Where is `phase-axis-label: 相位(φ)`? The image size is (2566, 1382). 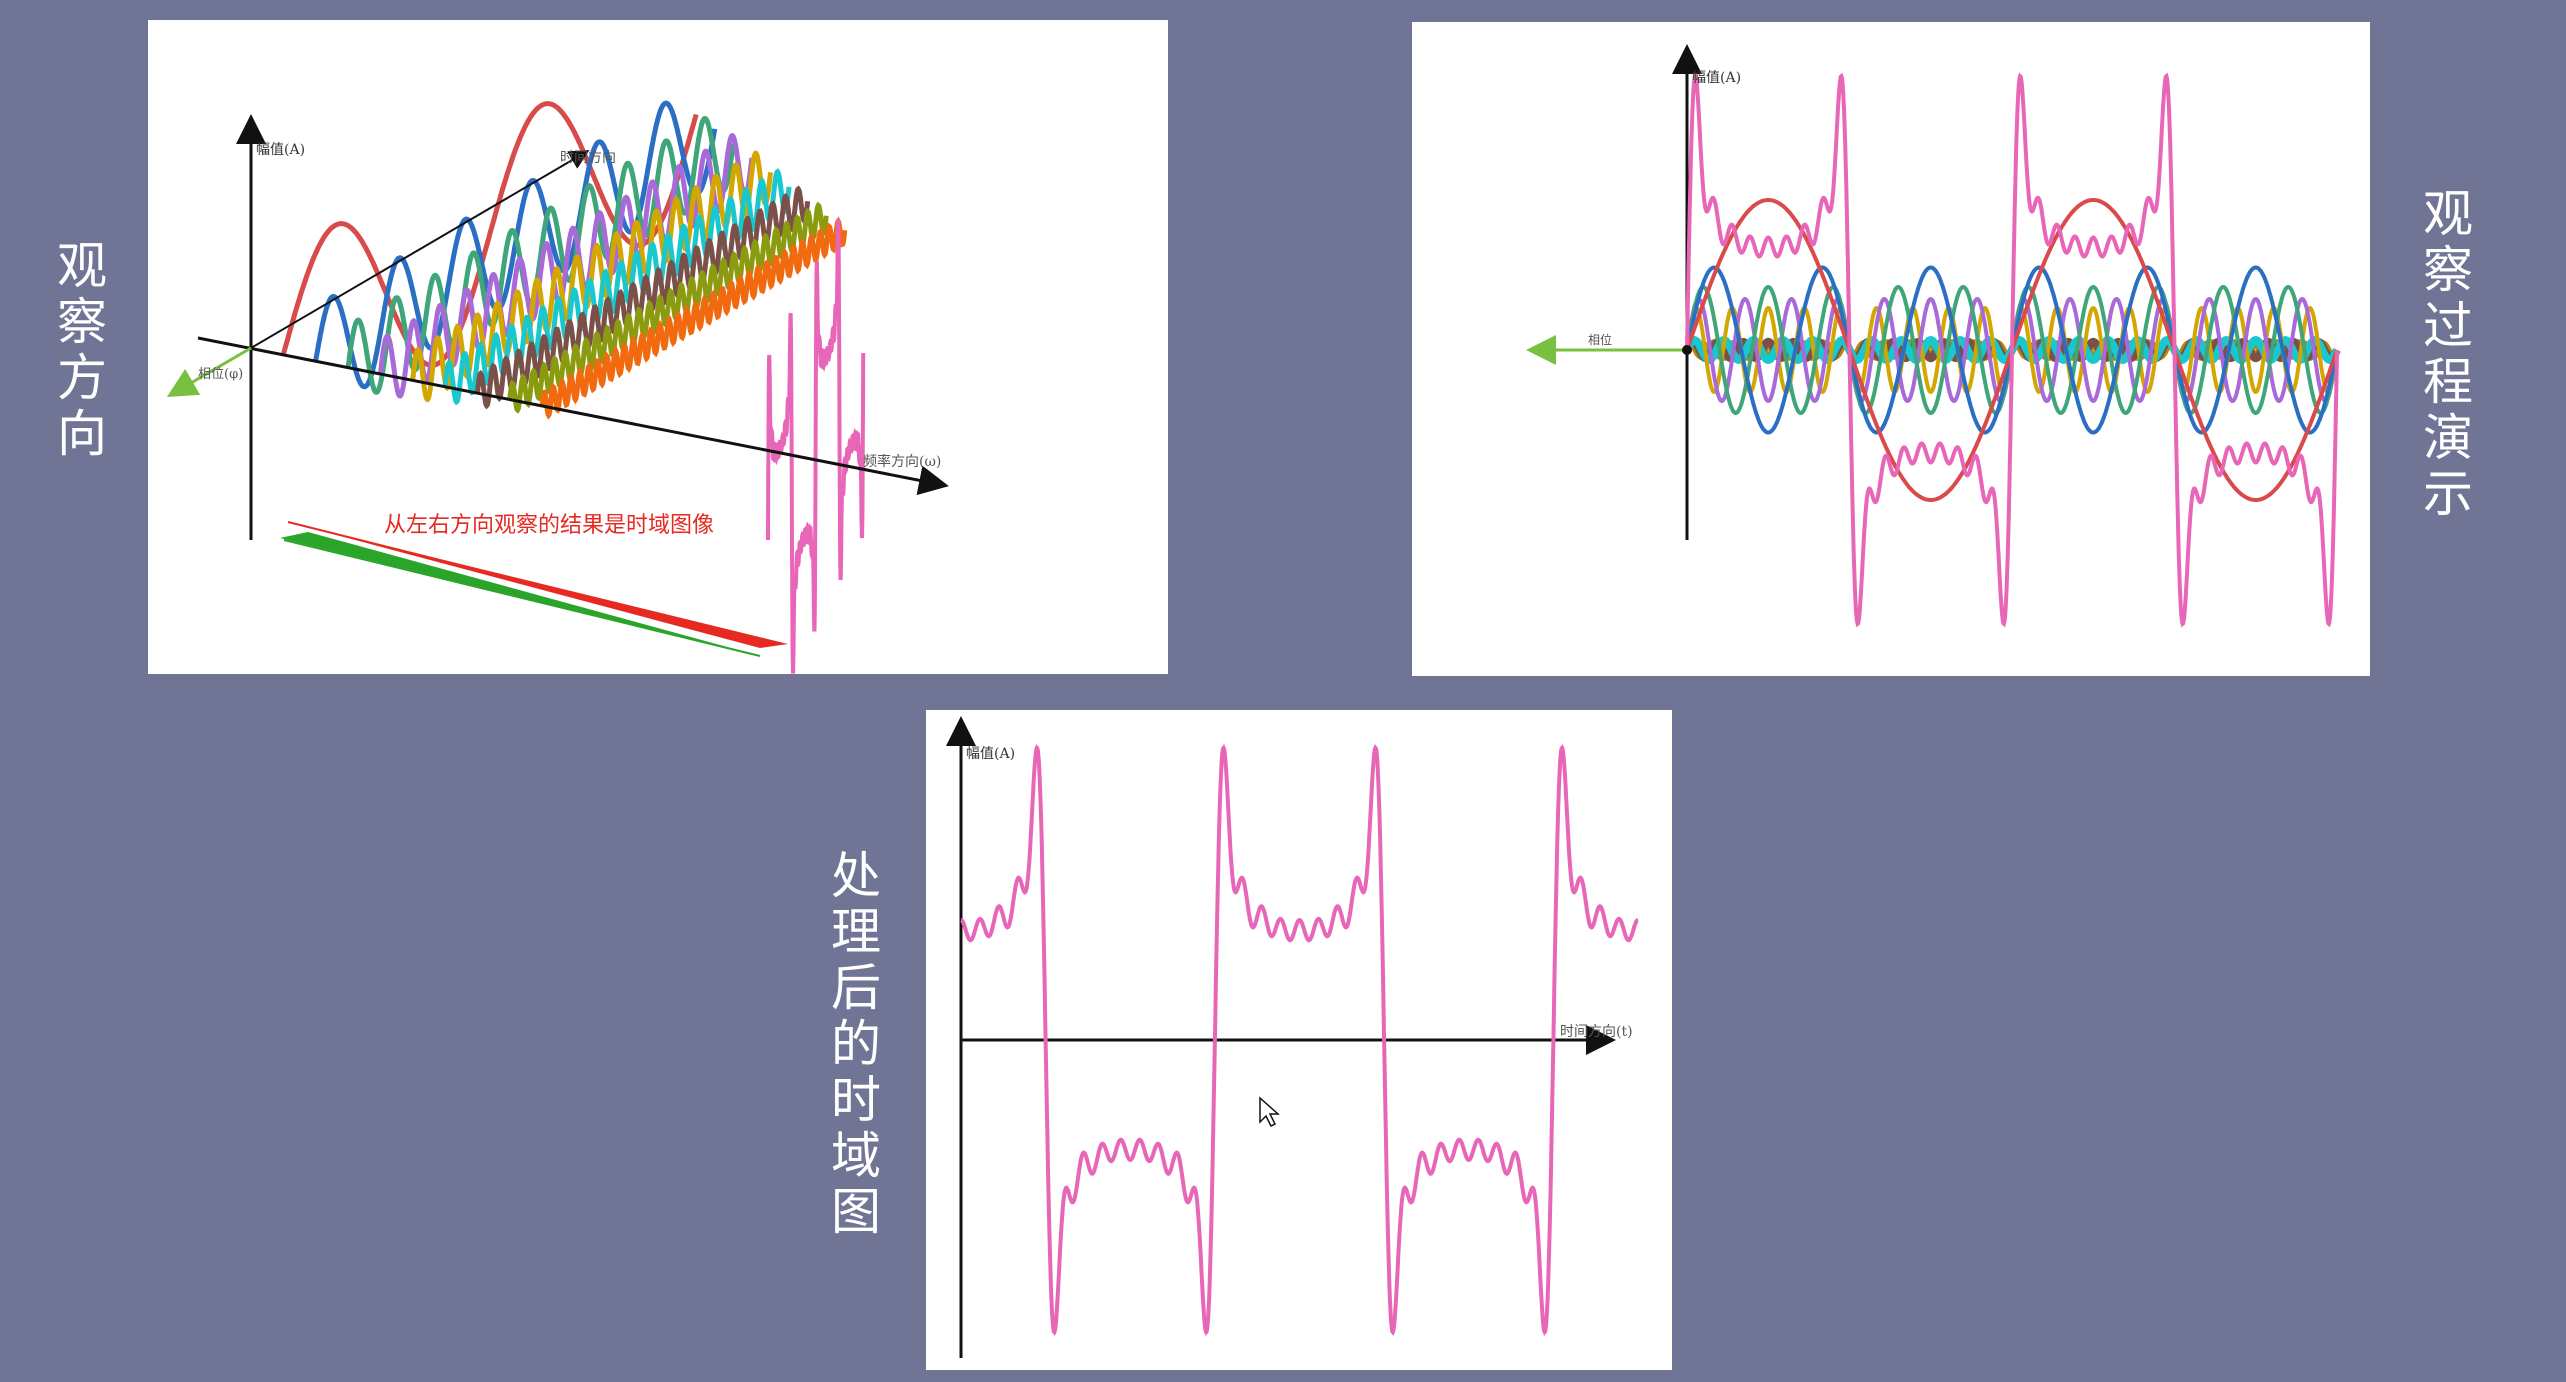
phase-axis-label: 相位(φ) is located at coordinates (220, 374).